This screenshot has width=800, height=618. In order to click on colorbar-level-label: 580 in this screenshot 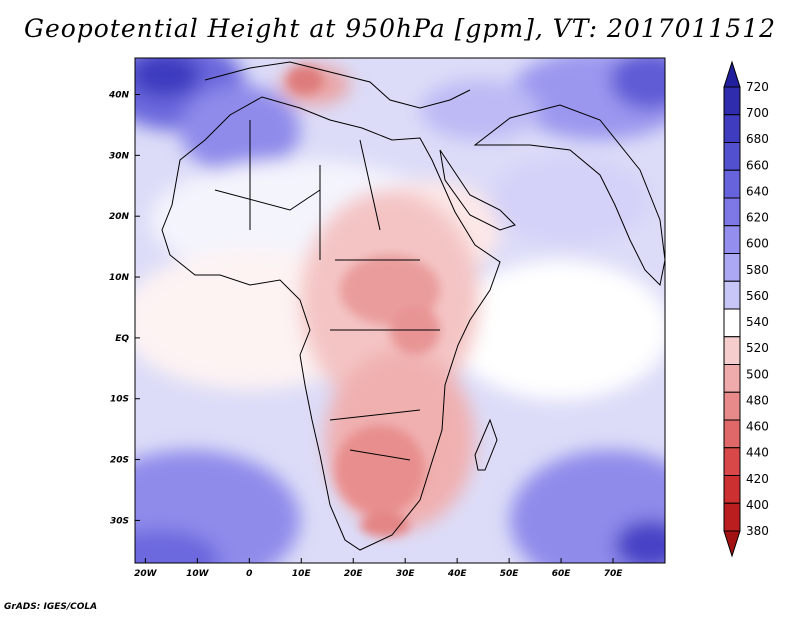, I will do `click(757, 270)`.